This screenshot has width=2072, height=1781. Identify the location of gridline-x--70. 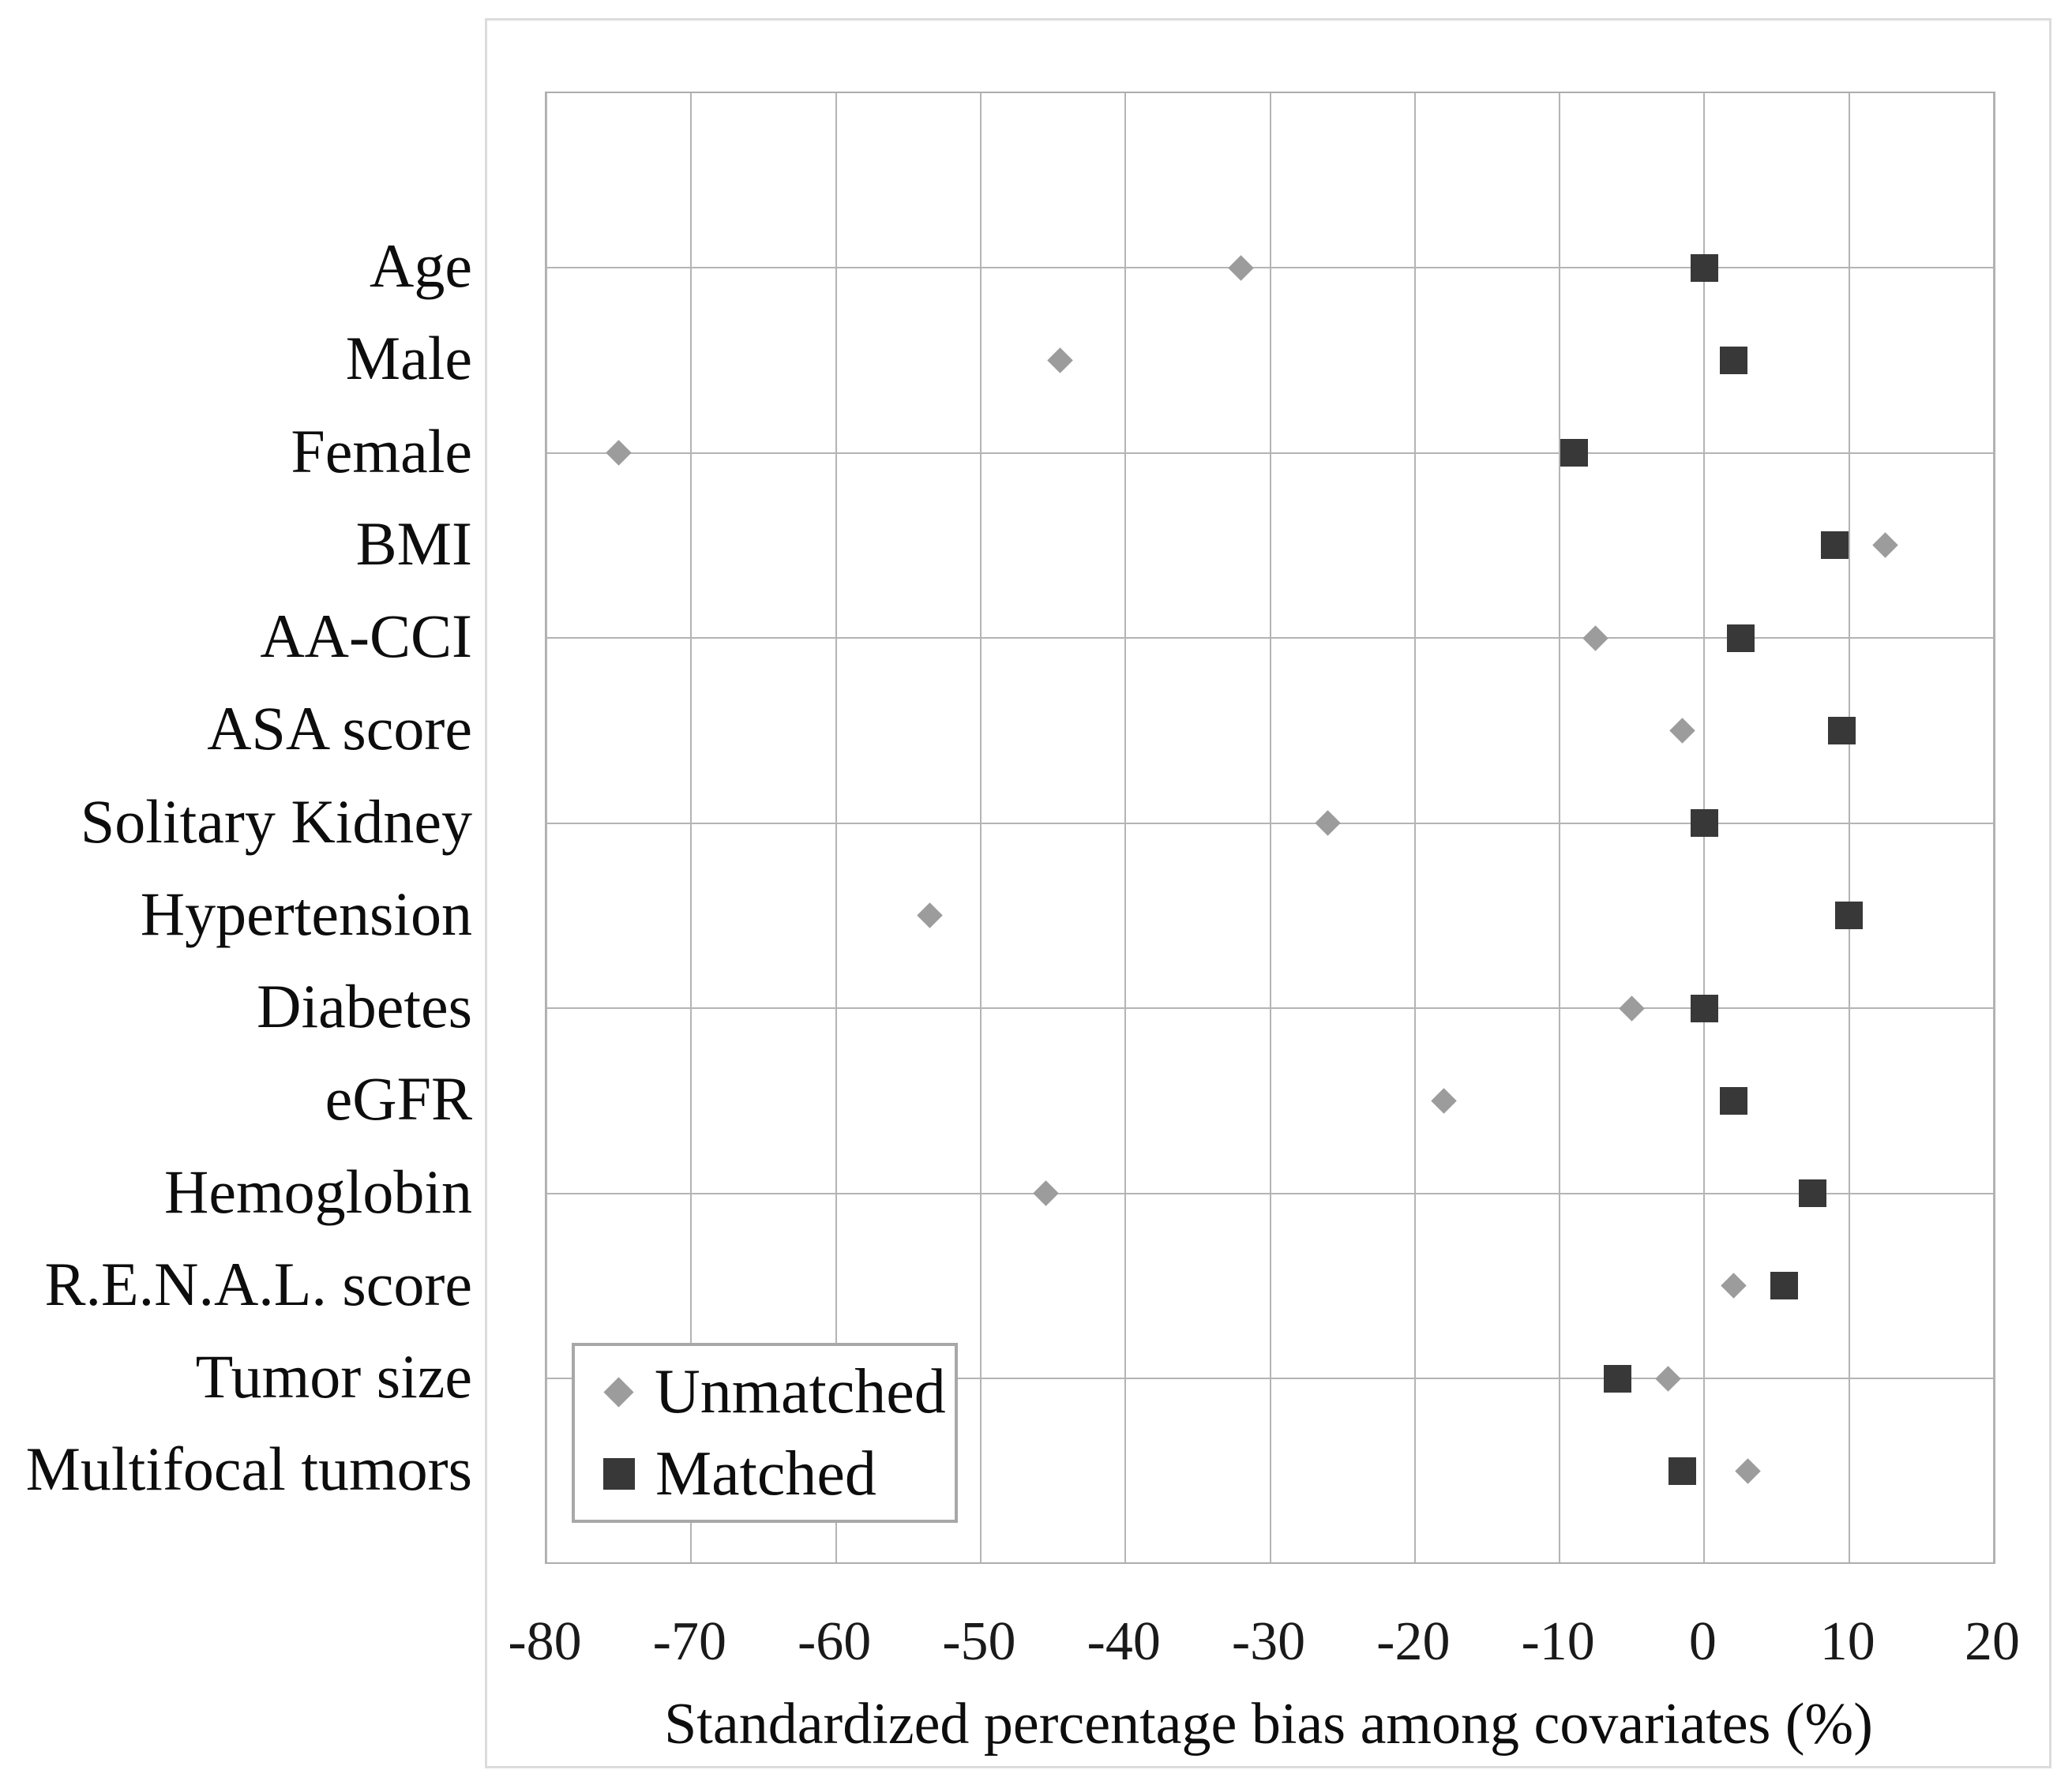
(691, 827).